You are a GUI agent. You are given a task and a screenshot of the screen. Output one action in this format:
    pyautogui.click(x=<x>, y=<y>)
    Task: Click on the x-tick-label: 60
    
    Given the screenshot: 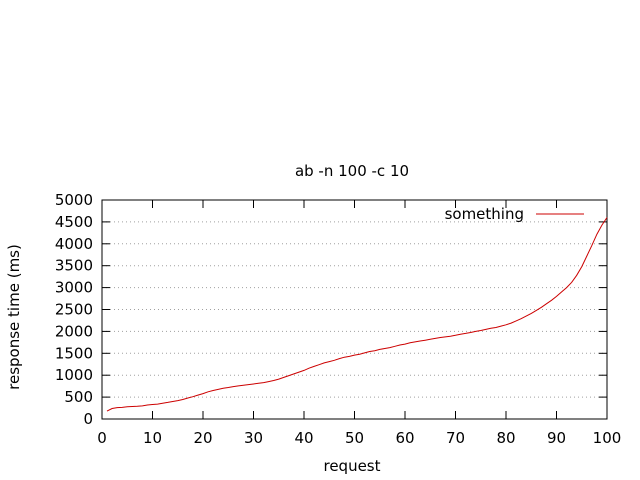 What is the action you would take?
    pyautogui.click(x=404, y=438)
    